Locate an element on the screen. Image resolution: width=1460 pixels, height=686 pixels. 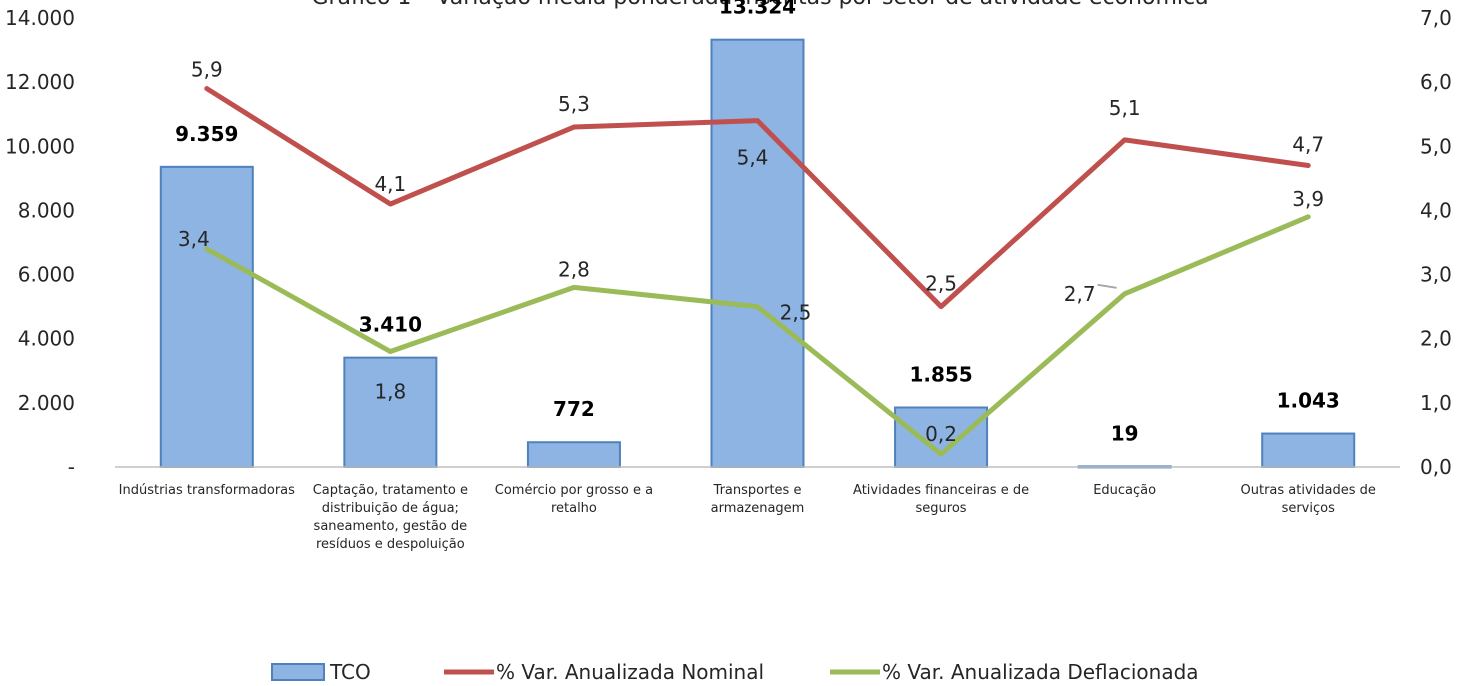
left-tick-label: 4.000 is located at coordinates (46, 339).